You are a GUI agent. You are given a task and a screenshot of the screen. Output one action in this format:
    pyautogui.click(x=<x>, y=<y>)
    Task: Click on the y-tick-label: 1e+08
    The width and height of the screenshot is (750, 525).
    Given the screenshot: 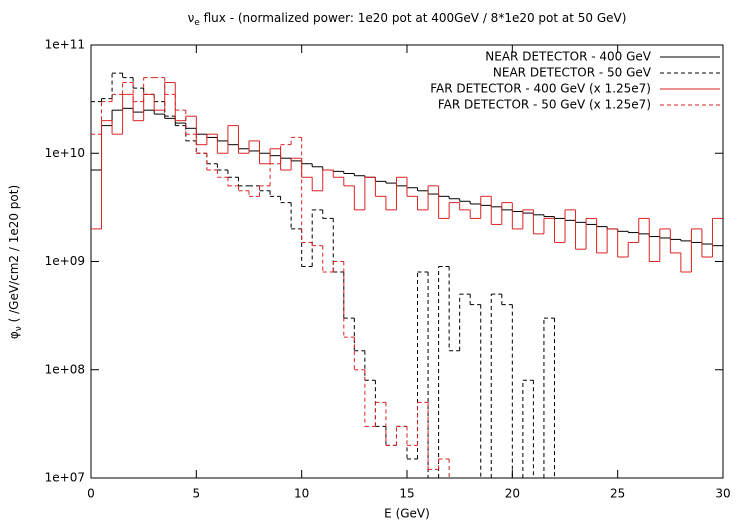 What is the action you would take?
    pyautogui.click(x=65, y=369)
    